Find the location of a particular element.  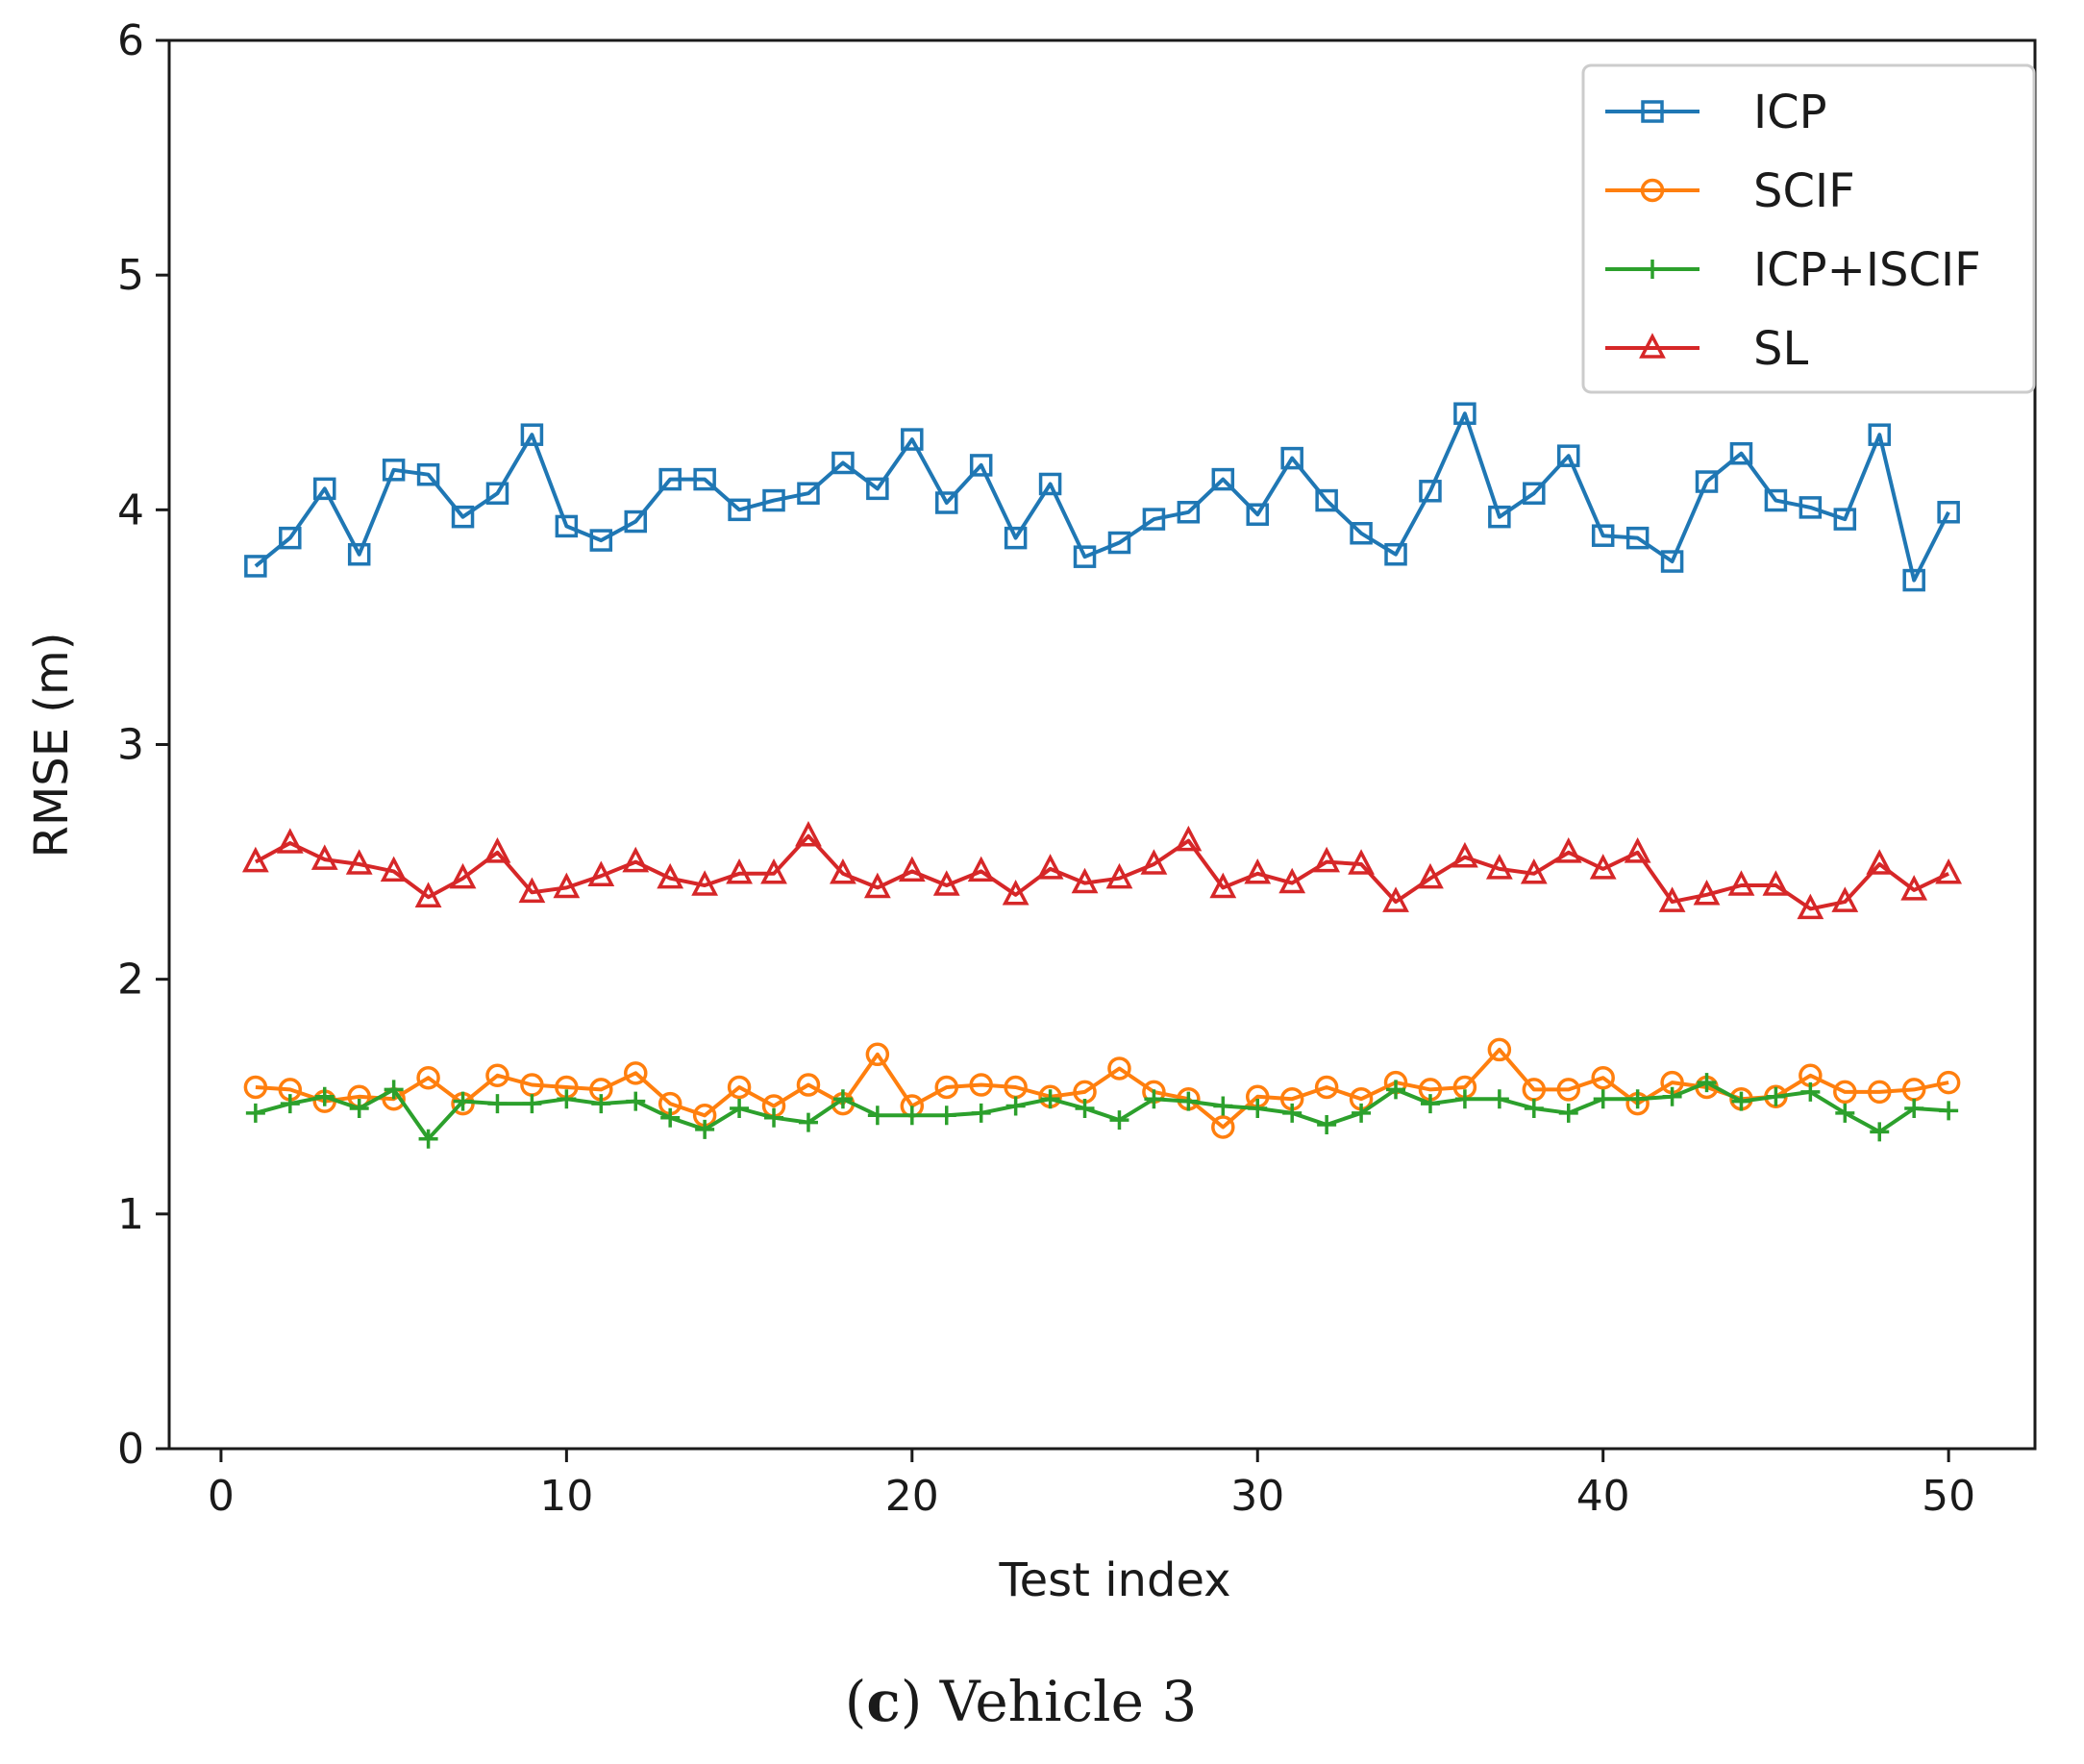

caption-open-paren: ( is located at coordinates (856, 1701).